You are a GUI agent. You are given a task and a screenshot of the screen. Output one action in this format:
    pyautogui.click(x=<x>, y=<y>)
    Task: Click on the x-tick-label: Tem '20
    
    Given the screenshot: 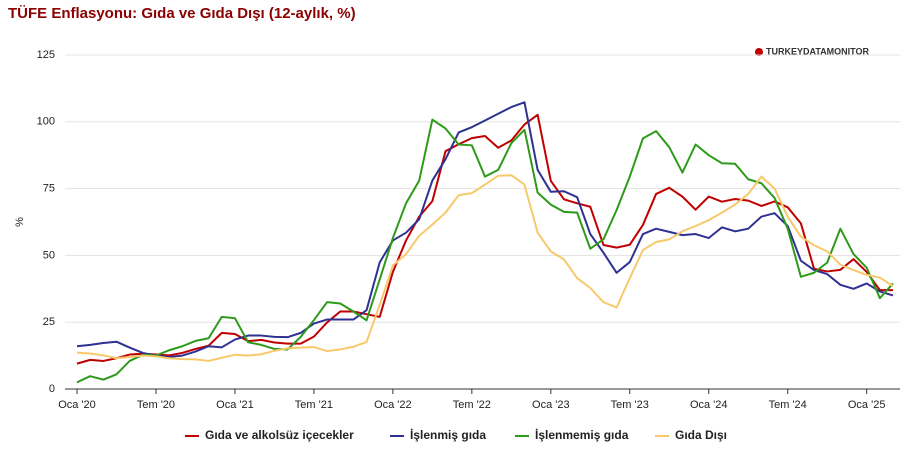 What is the action you would take?
    pyautogui.click(x=156, y=405)
    